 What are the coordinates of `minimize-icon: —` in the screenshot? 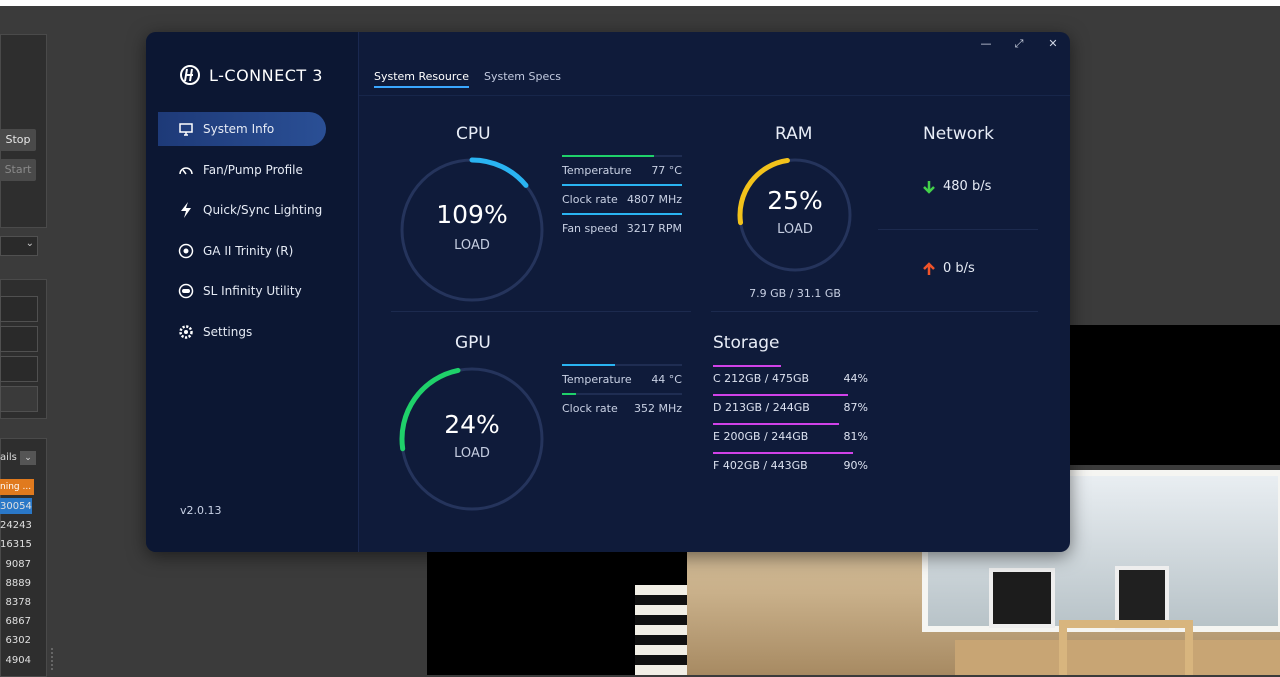 It's located at (986, 43).